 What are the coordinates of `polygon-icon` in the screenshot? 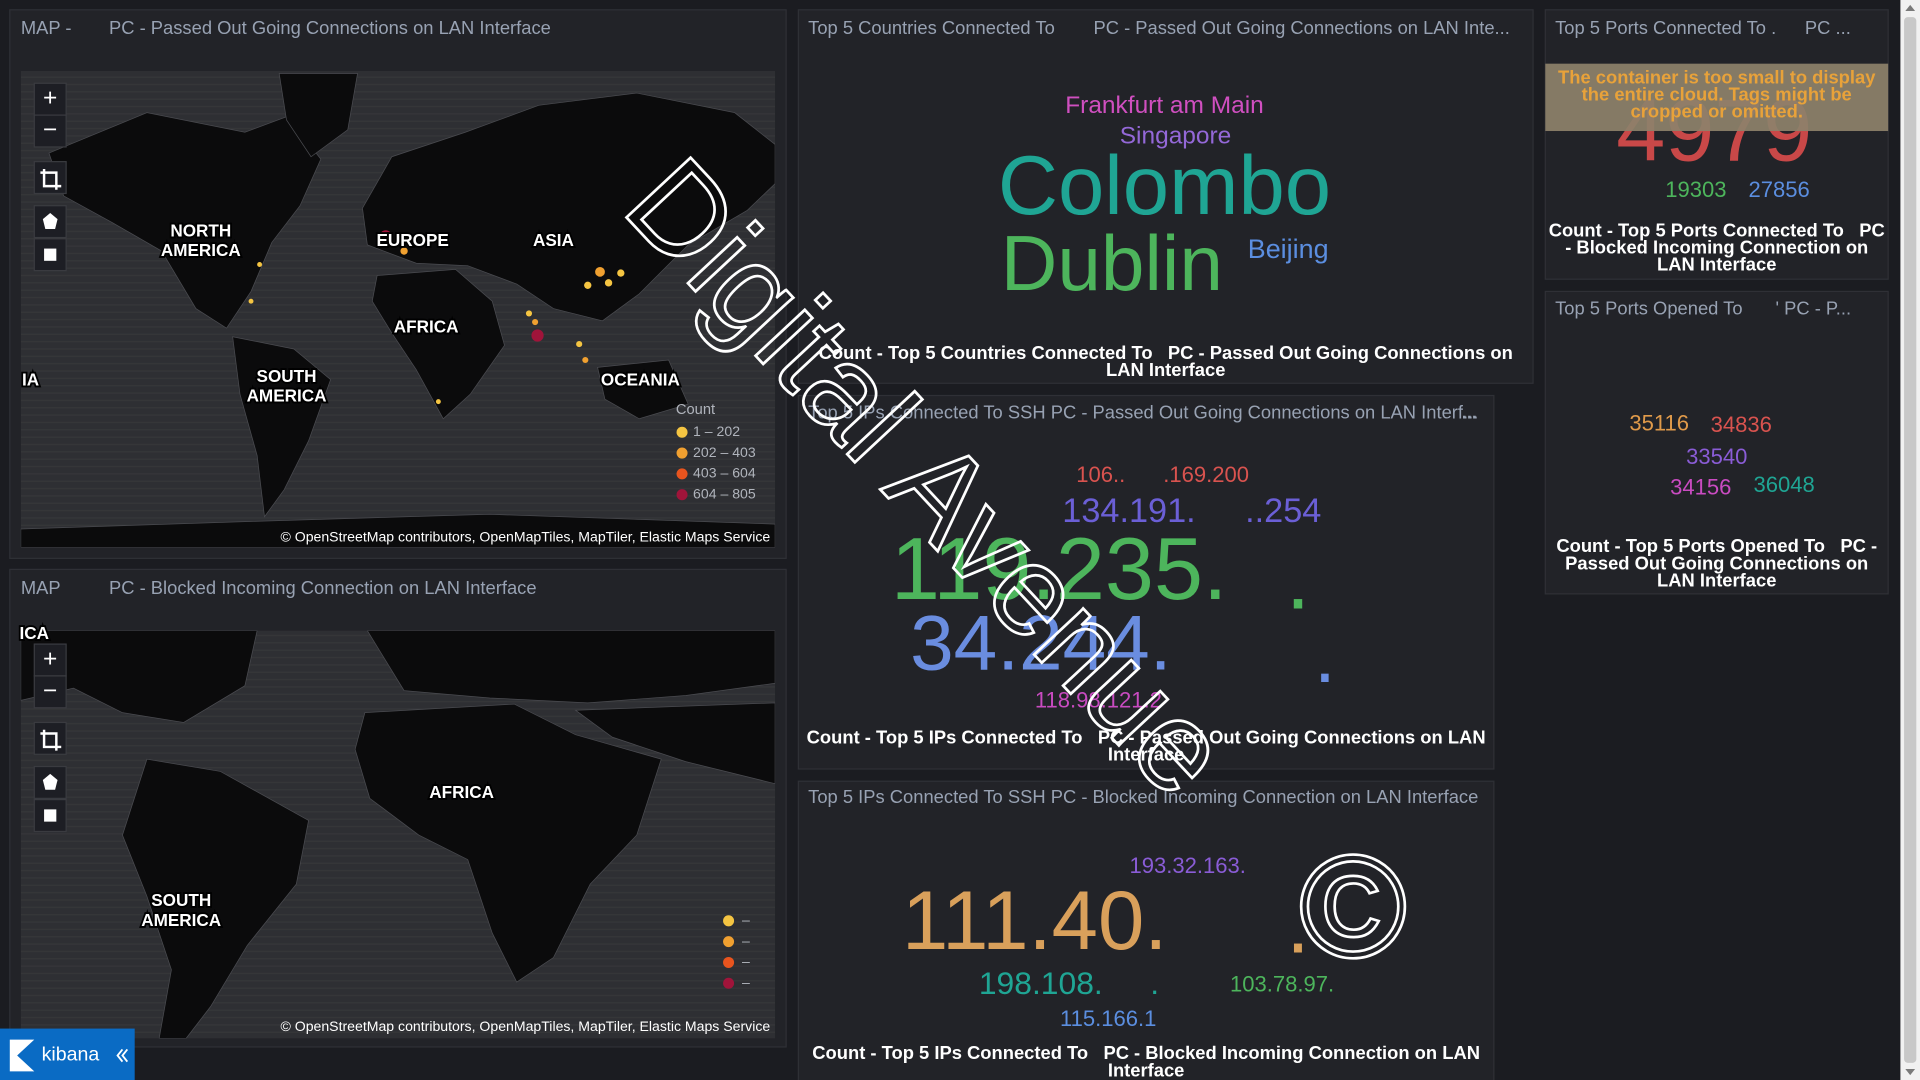 It's located at (50, 221).